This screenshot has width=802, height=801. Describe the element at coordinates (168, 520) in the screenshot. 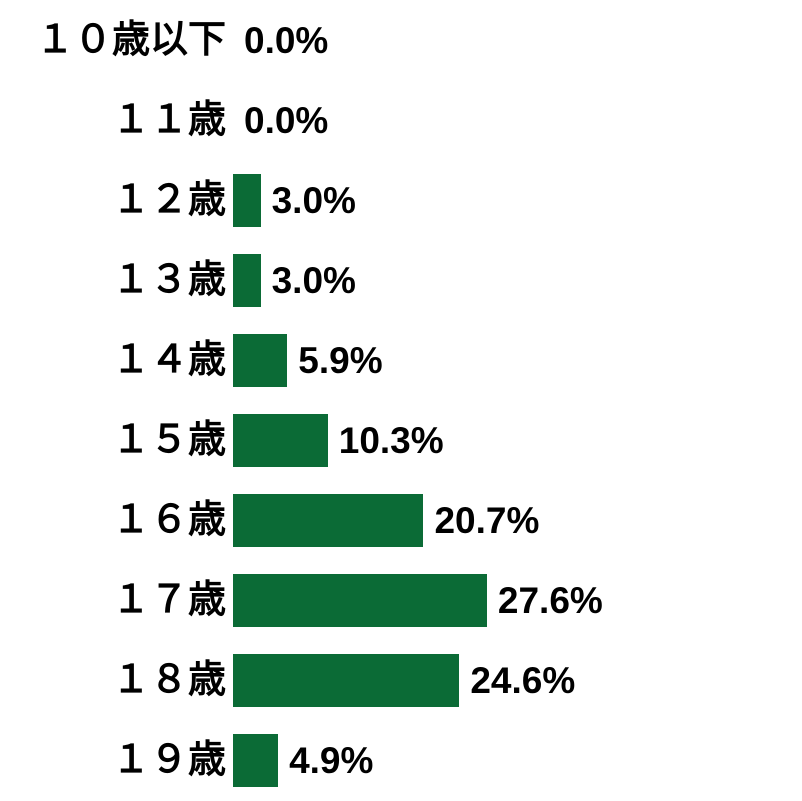

I see `category-label: １６歳` at that location.